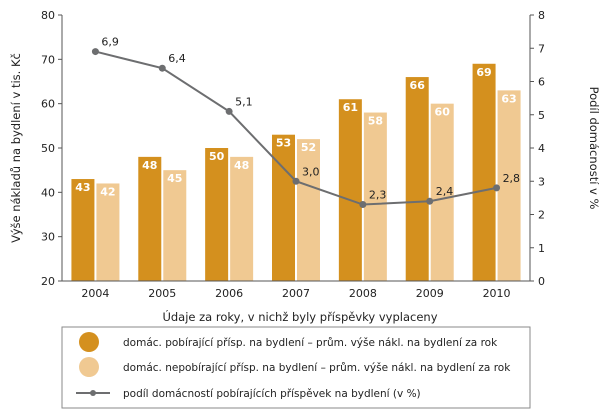  I want to click on y-tick-label: 80, so click(48, 15).